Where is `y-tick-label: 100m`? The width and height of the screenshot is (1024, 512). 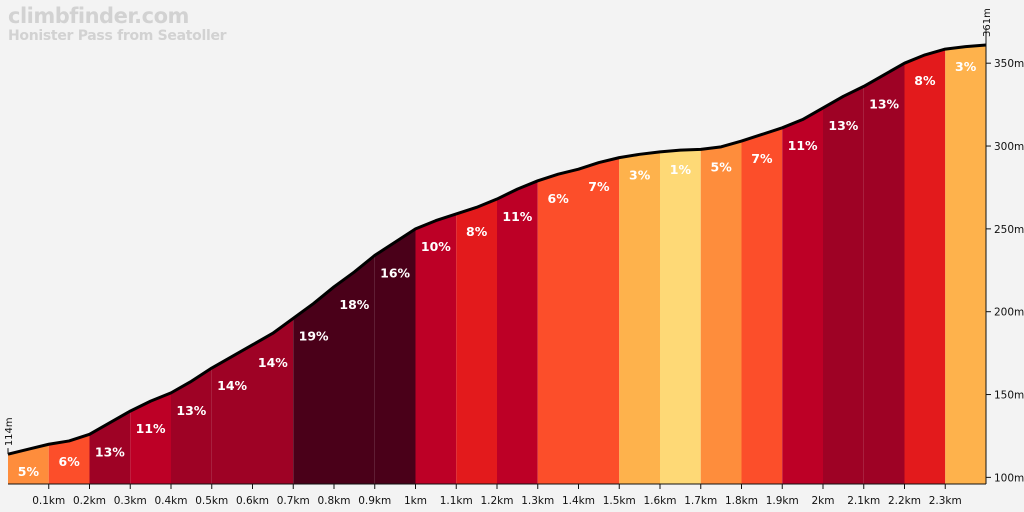
y-tick-label: 100m is located at coordinates (1009, 478).